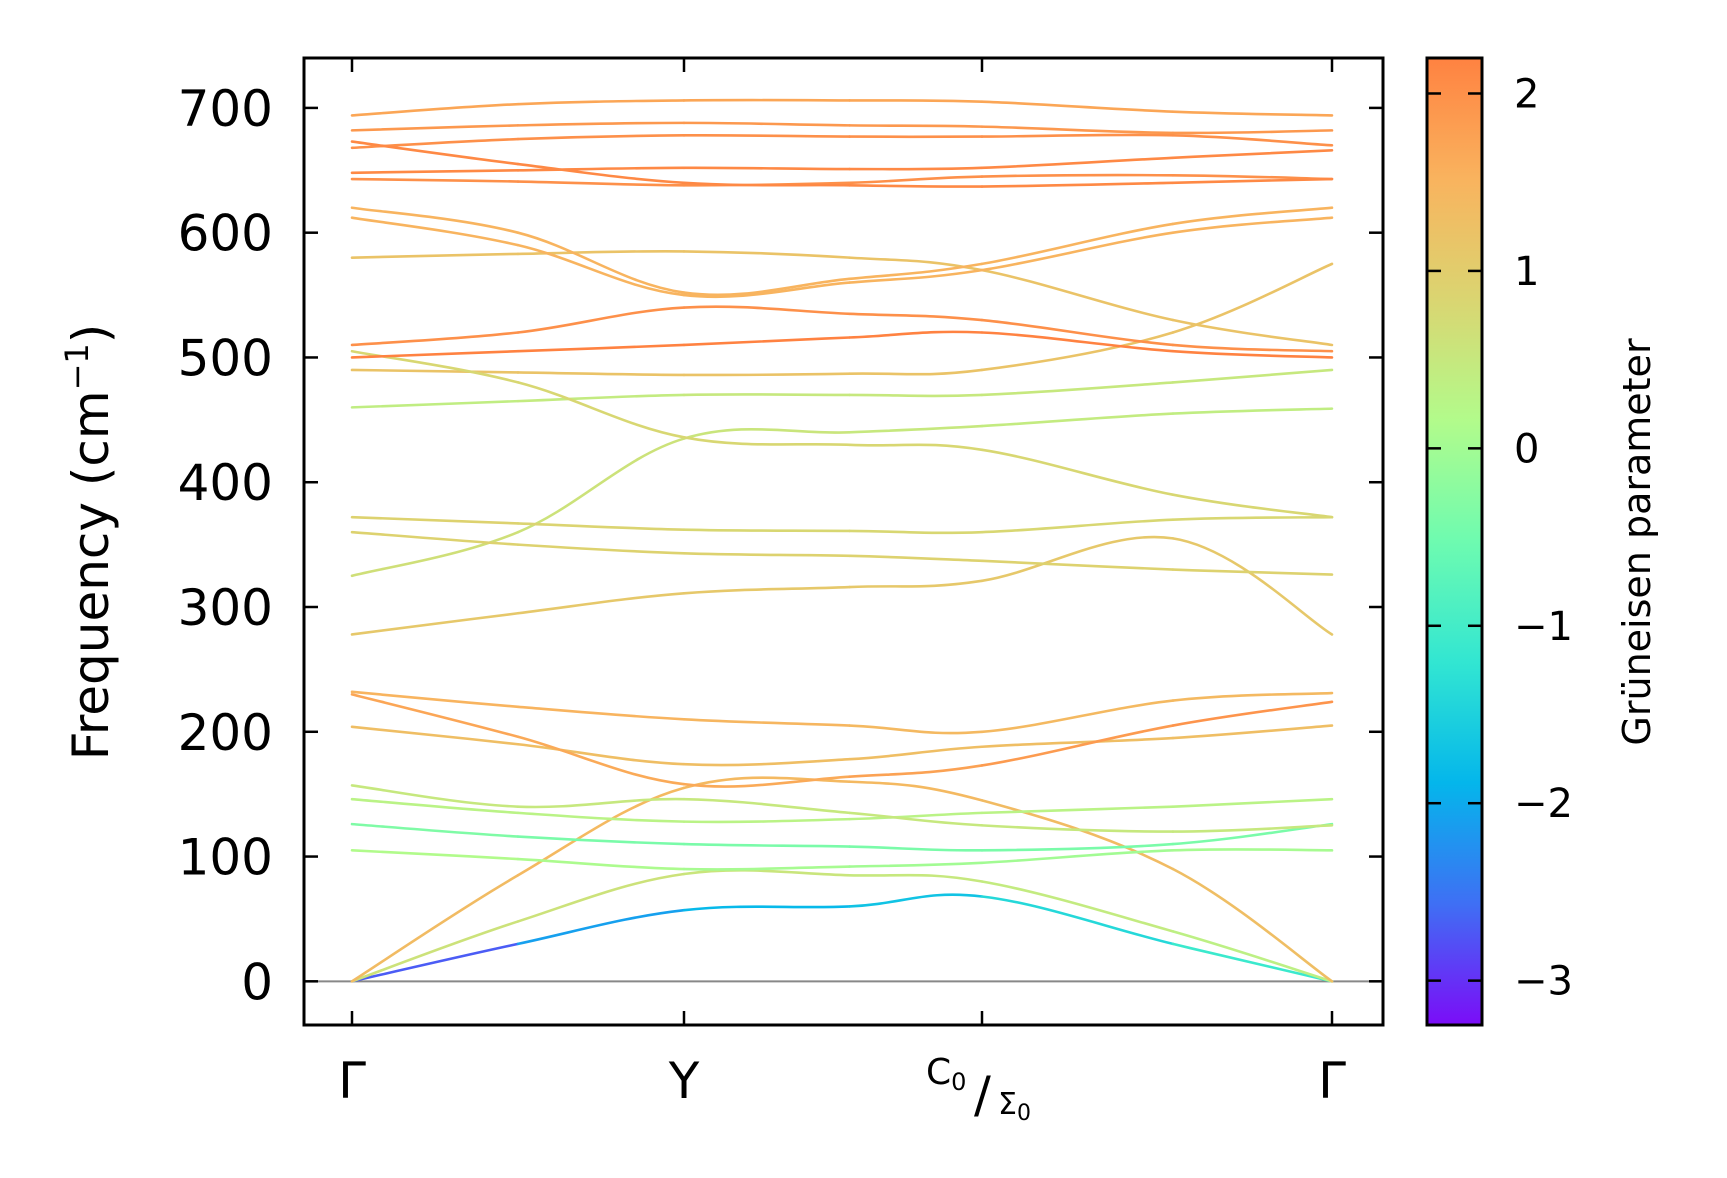 This screenshot has width=1727, height=1178. Describe the element at coordinates (1014, 1106) in the screenshot. I see `svg-text: Σ0` at that location.